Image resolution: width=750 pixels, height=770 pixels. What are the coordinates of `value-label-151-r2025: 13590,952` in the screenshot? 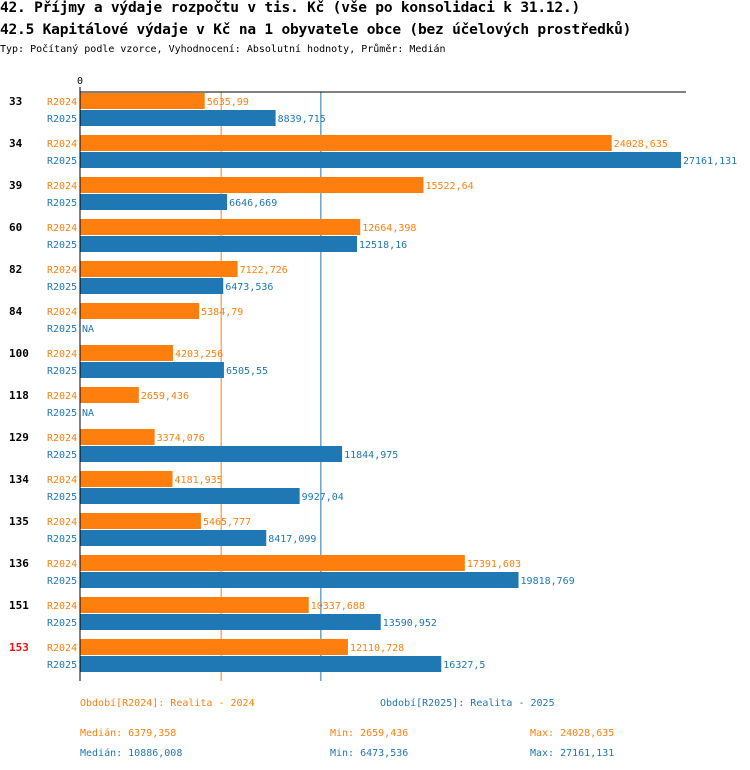 It's located at (410, 623).